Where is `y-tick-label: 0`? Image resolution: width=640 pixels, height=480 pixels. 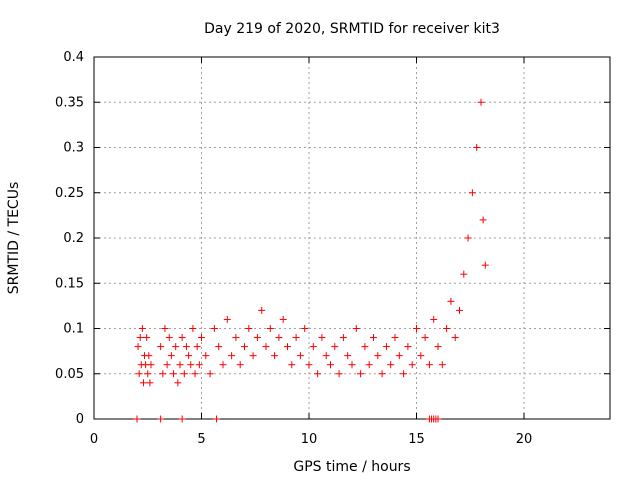
y-tick-label: 0 is located at coordinates (80, 419).